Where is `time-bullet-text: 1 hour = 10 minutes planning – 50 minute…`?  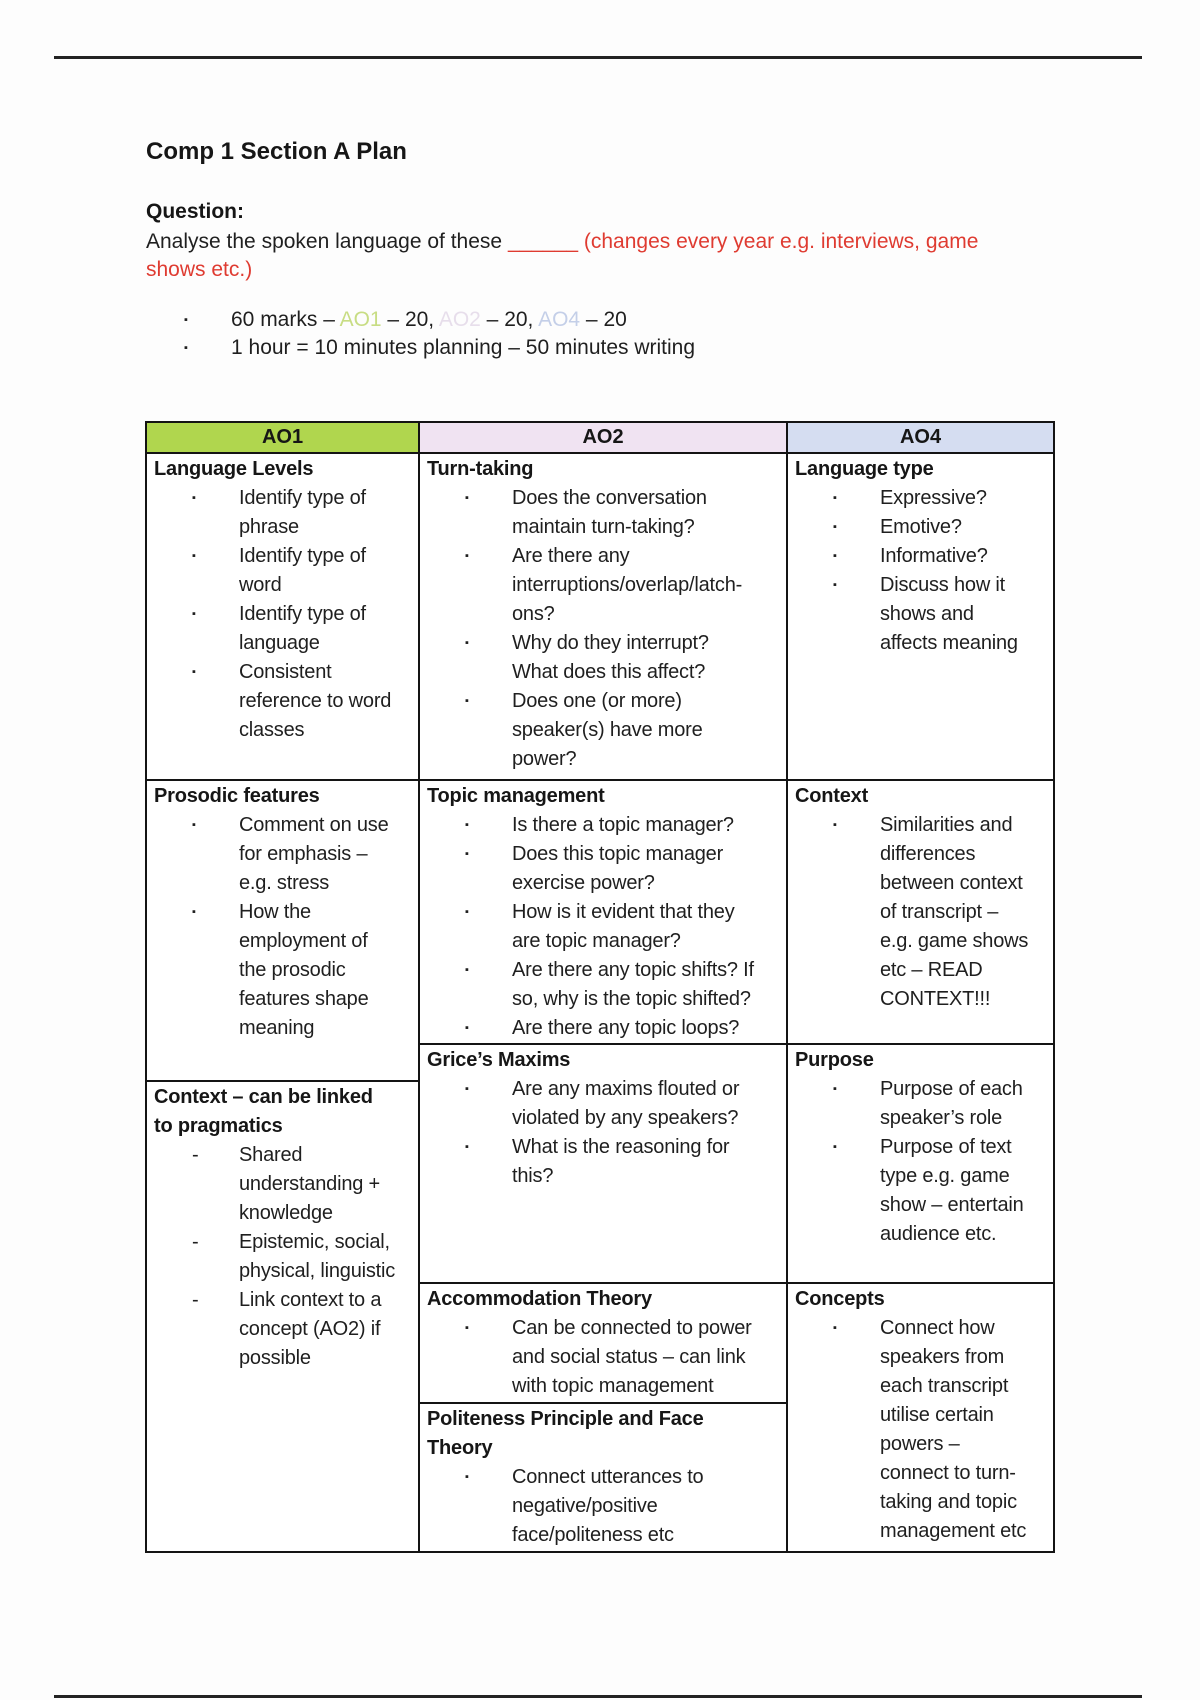 time-bullet-text: 1 hour = 10 minutes planning – 50 minute… is located at coordinates (463, 347).